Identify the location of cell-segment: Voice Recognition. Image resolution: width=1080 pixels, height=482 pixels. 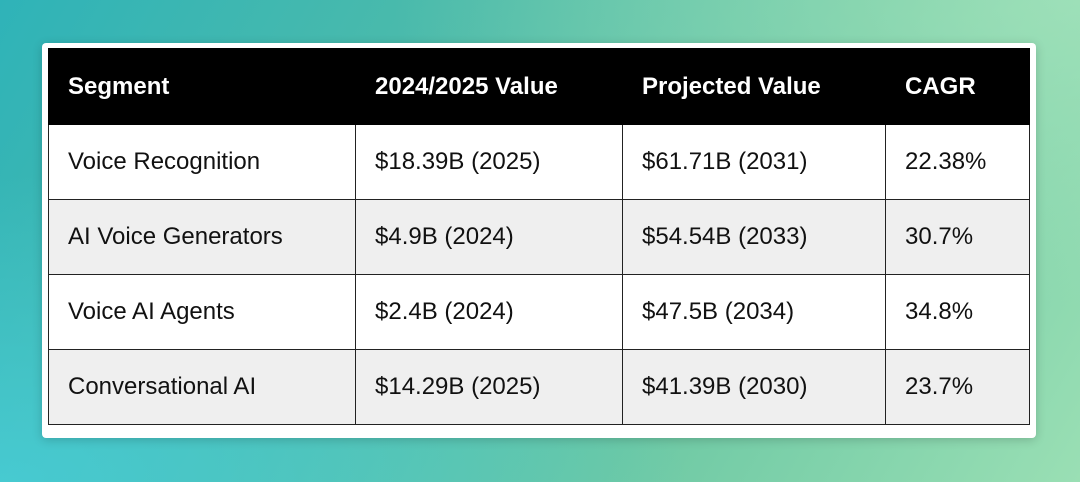
(202, 162).